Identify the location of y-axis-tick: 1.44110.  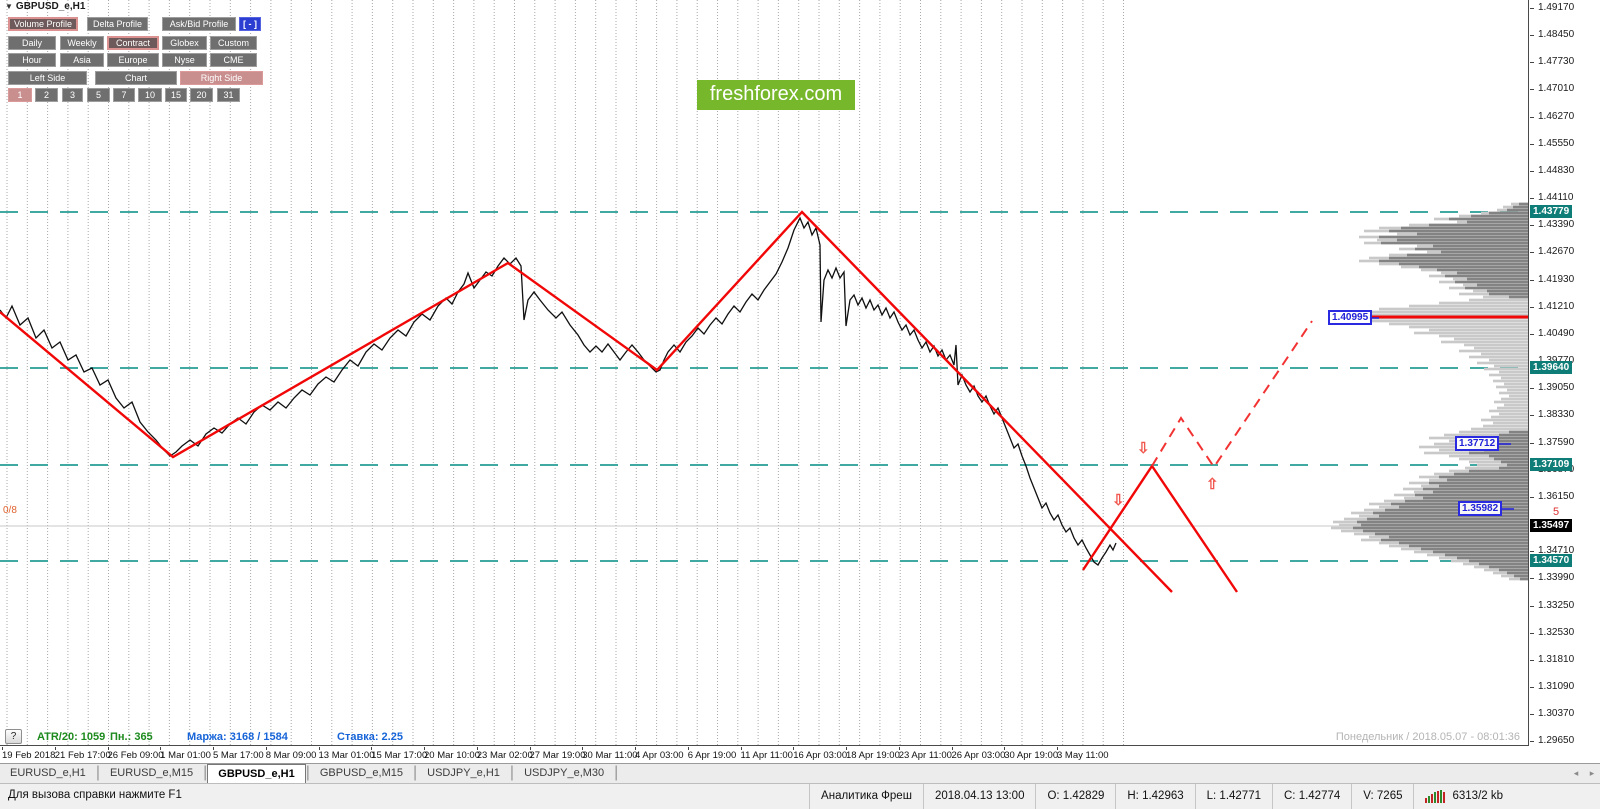
(1556, 197).